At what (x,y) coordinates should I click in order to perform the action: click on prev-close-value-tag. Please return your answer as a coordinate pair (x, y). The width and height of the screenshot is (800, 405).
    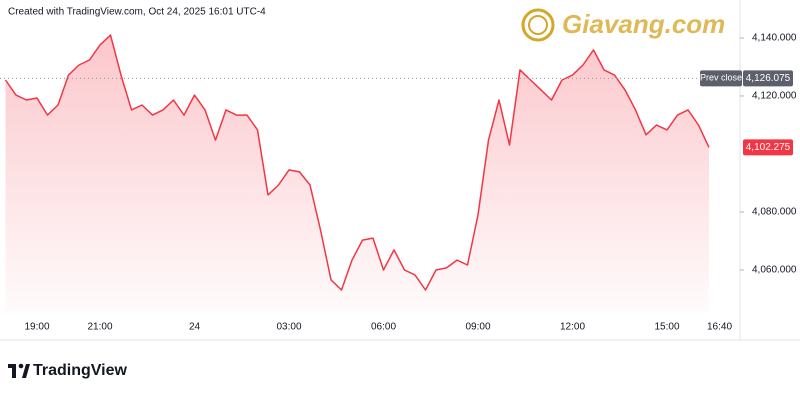
    Looking at the image, I should click on (768, 78).